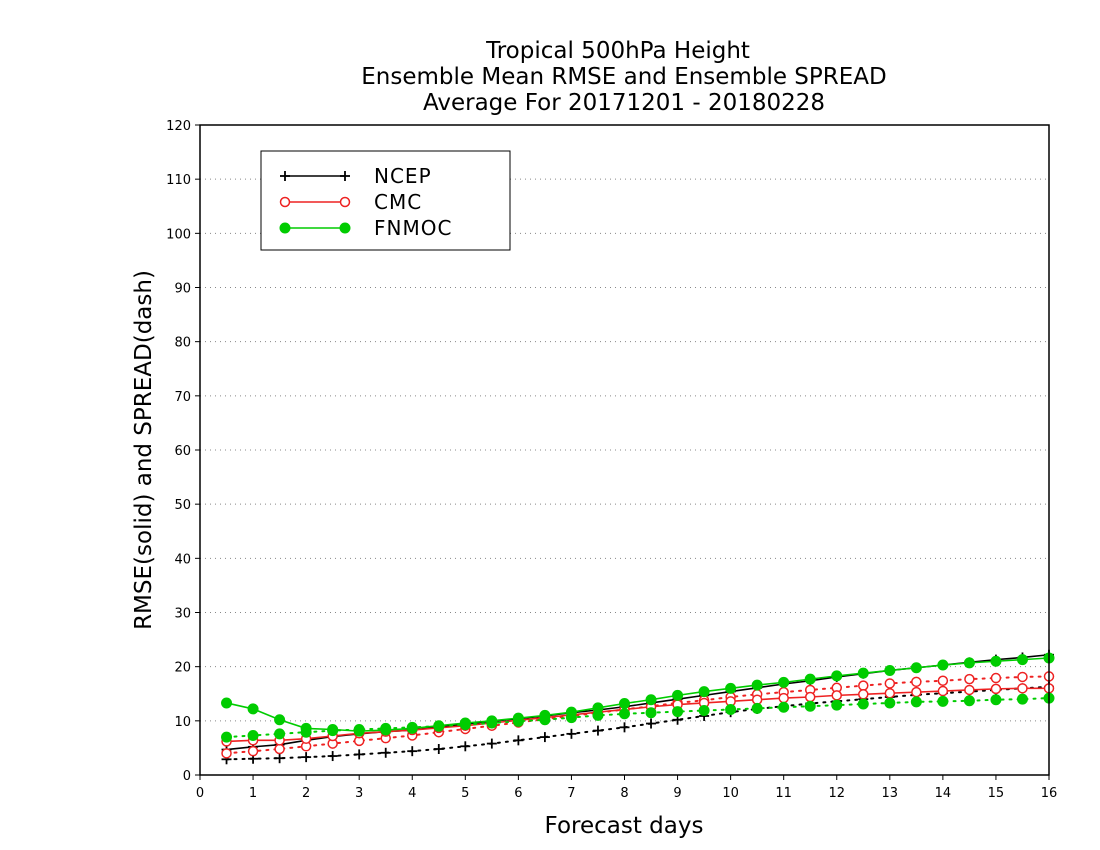  Describe the element at coordinates (182, 668) in the screenshot. I see `y-tick-label-20: 20` at that location.